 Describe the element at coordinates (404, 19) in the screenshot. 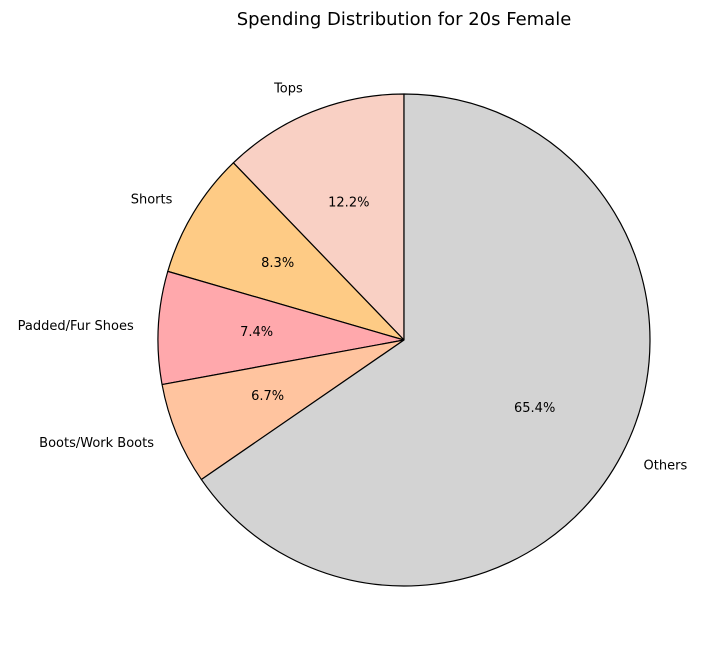

I see `chart-title: Spending Distribution for 20s Female` at that location.